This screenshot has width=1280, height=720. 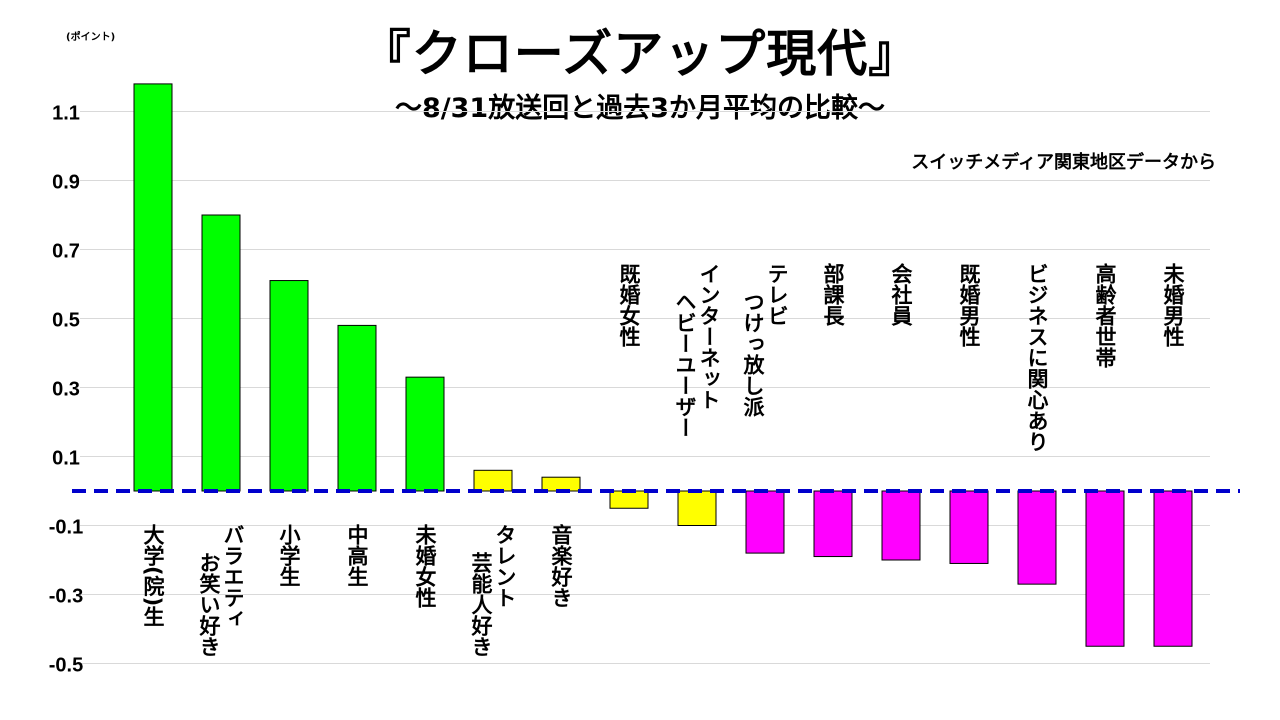 What do you see at coordinates (639, 108) in the screenshot?
I see `chart-subtitle: ～8/31放送回と過去3か月平均の比較～` at bounding box center [639, 108].